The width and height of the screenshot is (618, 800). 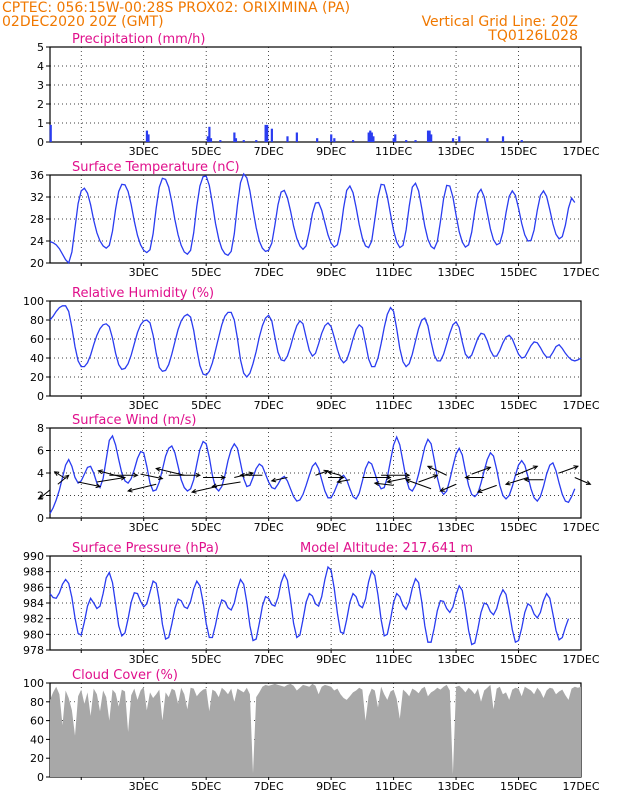 What do you see at coordinates (312, 474) in the screenshot?
I see `wind-line` at bounding box center [312, 474].